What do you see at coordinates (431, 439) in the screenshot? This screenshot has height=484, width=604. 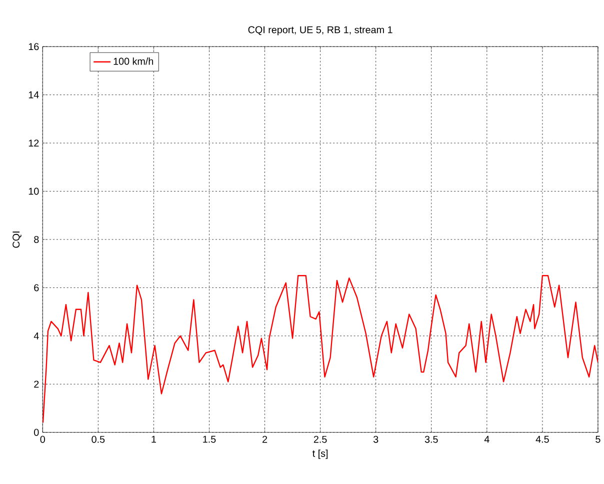 I see `x-tick-label: 3.5` at bounding box center [431, 439].